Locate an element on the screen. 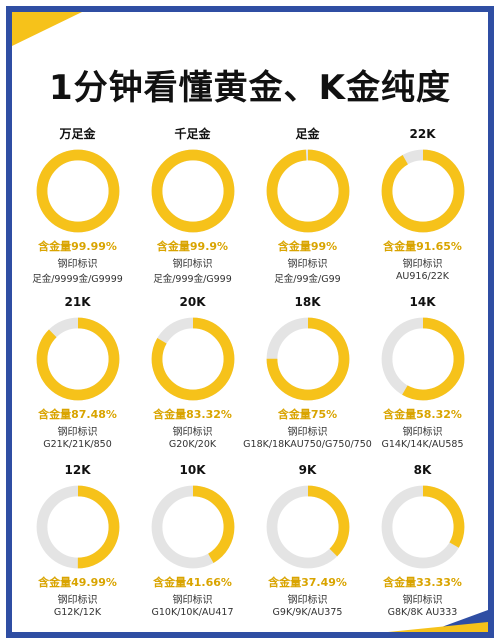  gold-content-text: 含金量99.9% is located at coordinates (192, 246).